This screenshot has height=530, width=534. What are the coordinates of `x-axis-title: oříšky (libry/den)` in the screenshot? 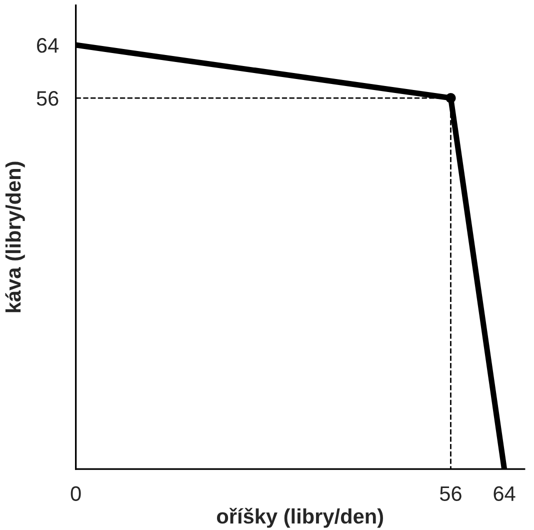 It's located at (300, 518).